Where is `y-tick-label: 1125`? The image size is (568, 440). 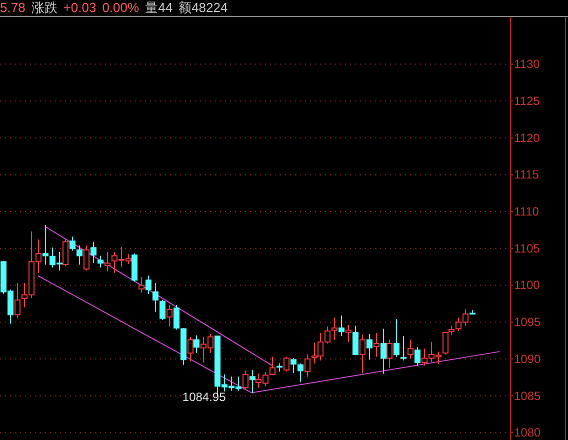 y-tick-label: 1125 is located at coordinates (527, 101).